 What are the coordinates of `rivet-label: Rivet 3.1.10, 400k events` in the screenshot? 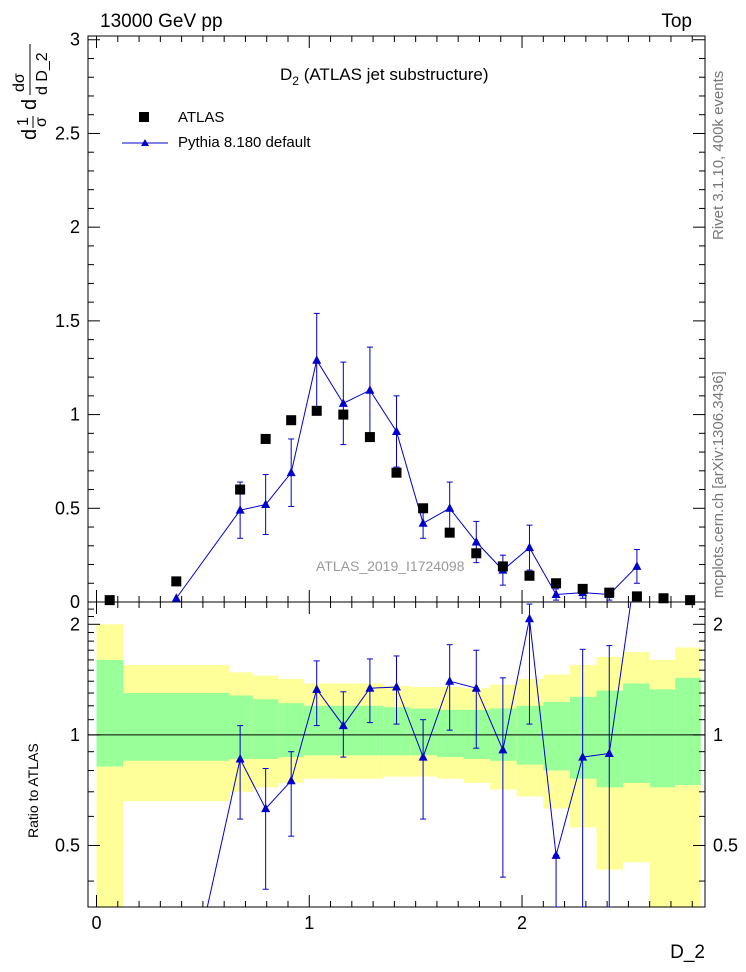 It's located at (718, 155).